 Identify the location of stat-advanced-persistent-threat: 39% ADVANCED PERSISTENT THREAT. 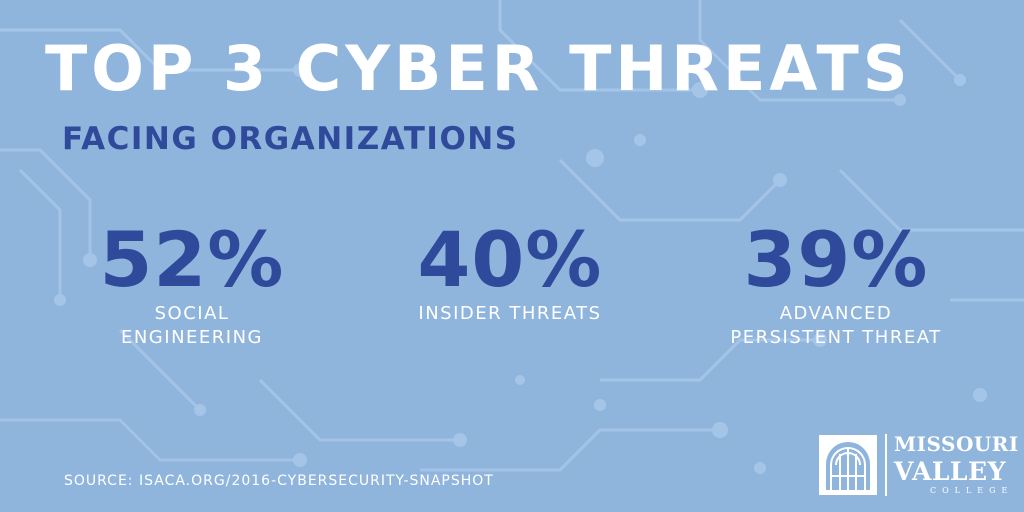
(836, 286).